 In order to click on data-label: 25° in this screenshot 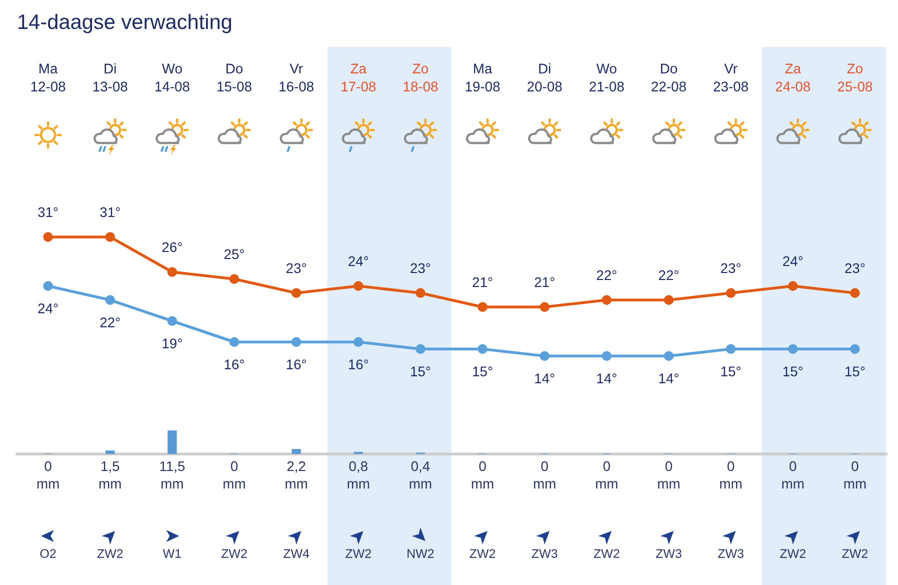, I will do `click(234, 254)`.